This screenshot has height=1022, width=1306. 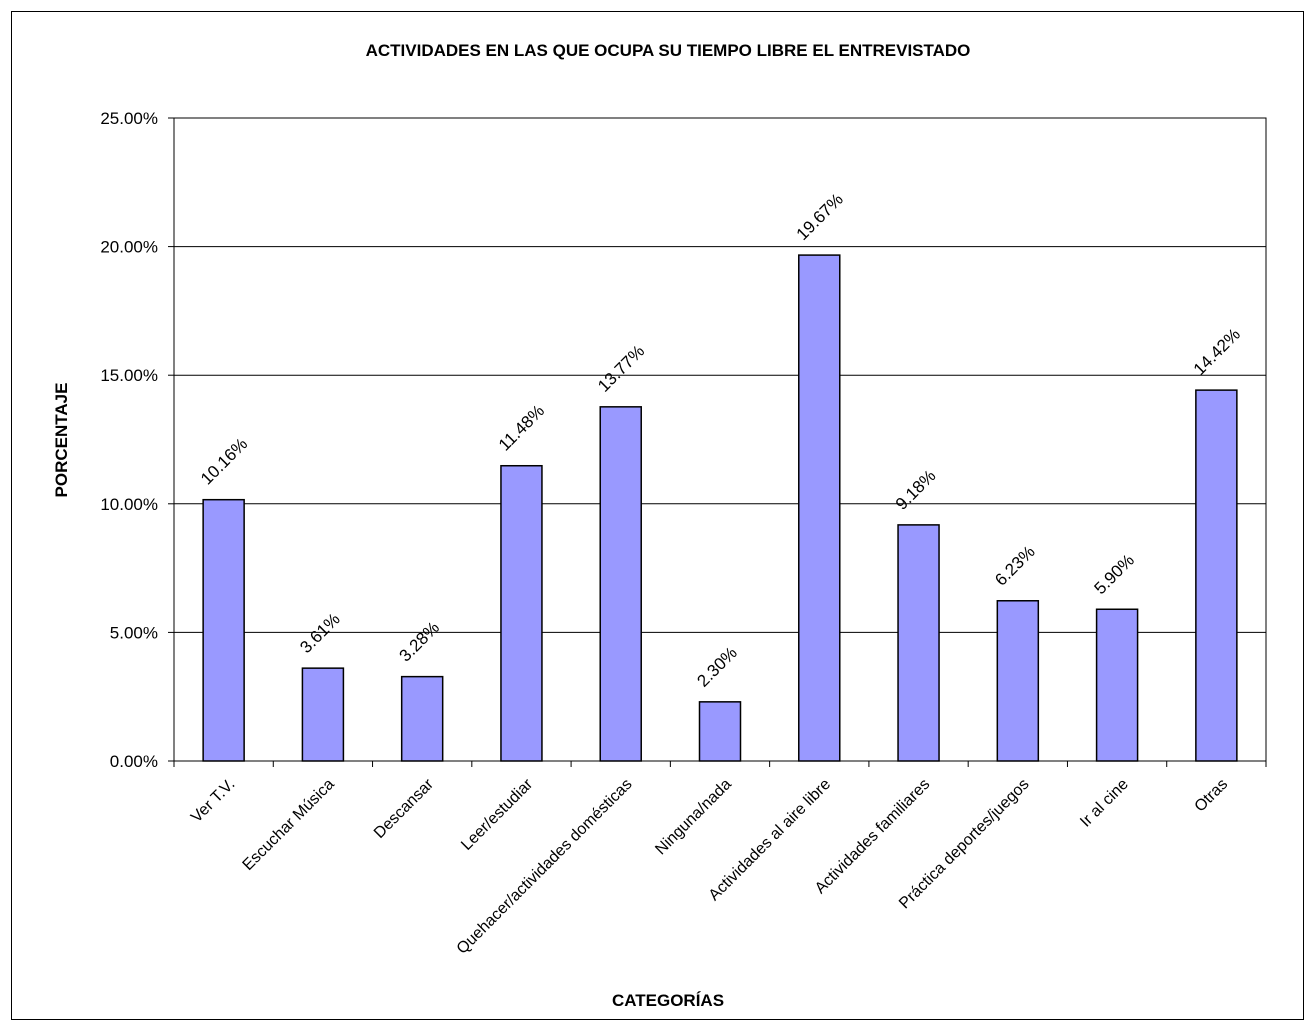 I want to click on data-label: 14.42%, so click(x=1217, y=352).